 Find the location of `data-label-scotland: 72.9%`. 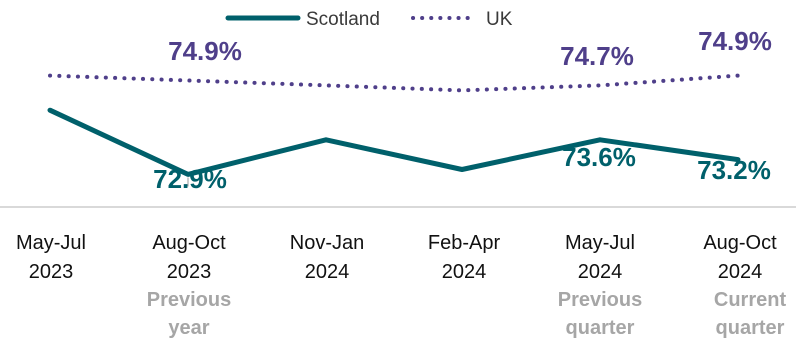

data-label-scotland: 72.9% is located at coordinates (190, 179).